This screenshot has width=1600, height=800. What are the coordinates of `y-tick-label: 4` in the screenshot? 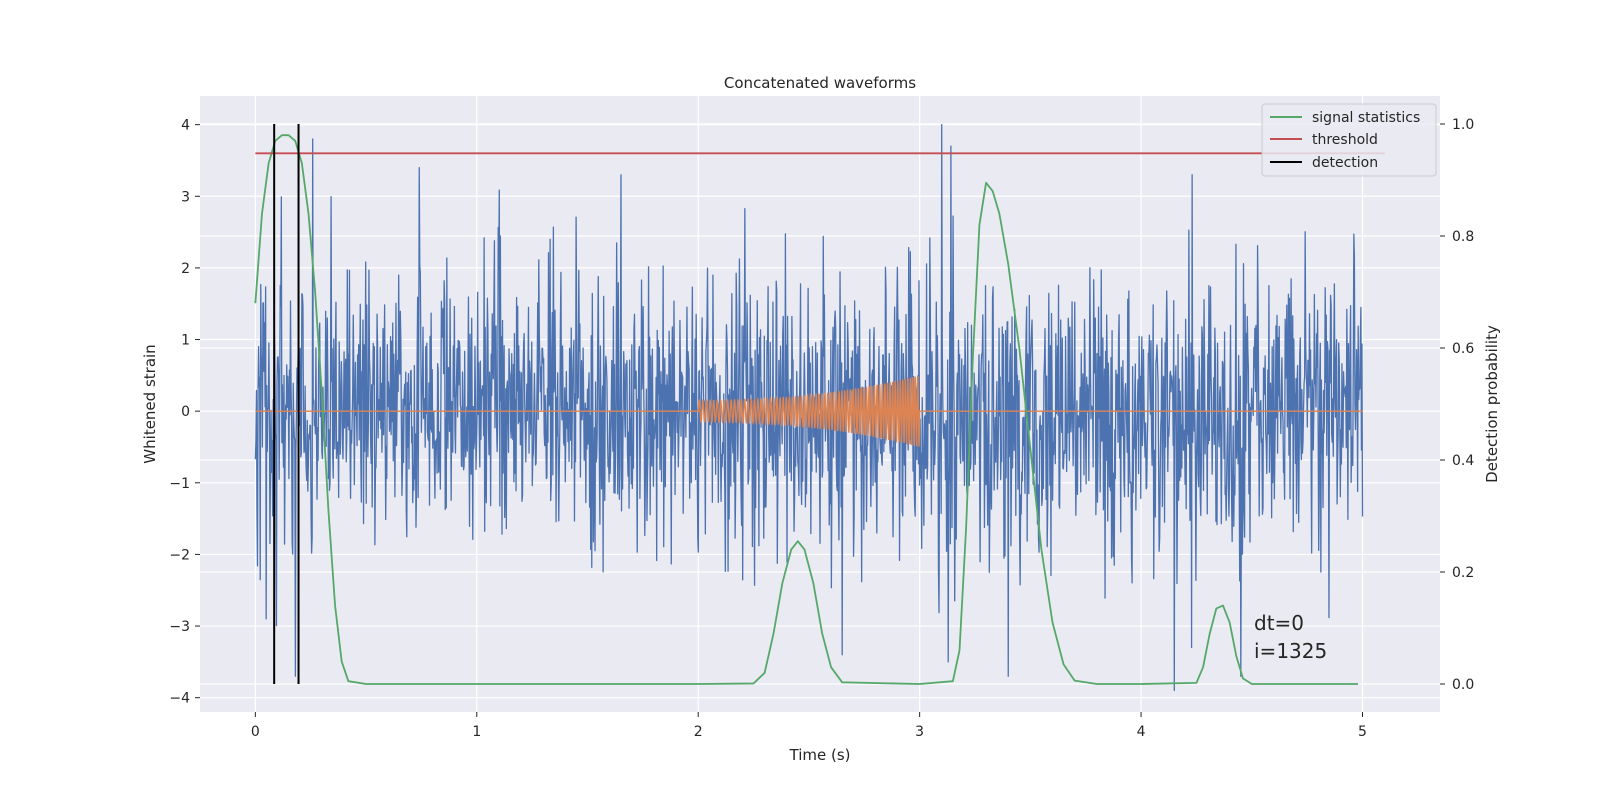 It's located at (185, 126).